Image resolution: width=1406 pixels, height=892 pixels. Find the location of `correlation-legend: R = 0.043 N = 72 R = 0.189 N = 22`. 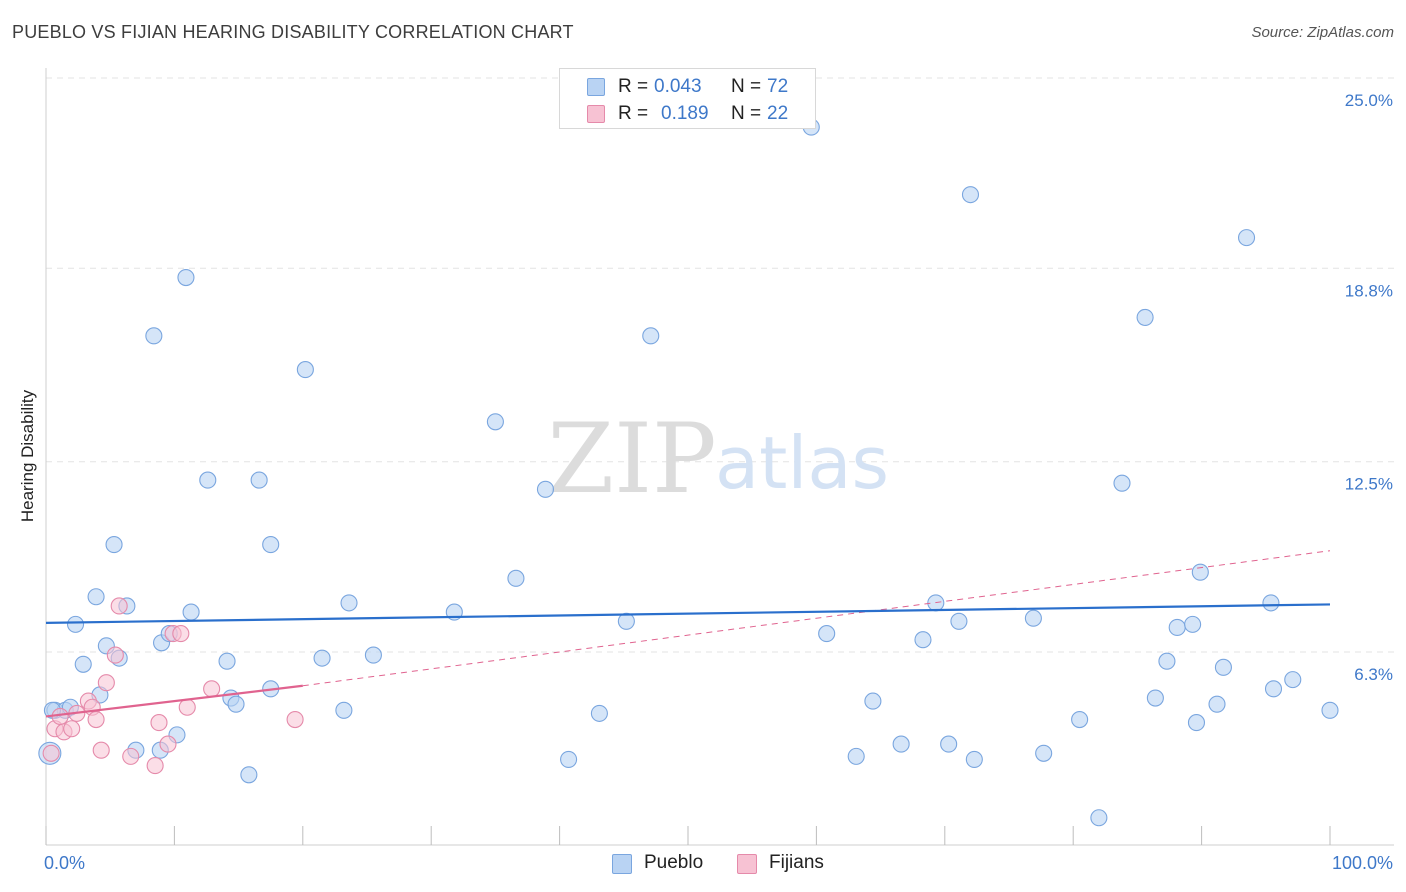

correlation-legend: R = 0.043 N = 72 R = 0.189 N = 22 is located at coordinates (687, 98).